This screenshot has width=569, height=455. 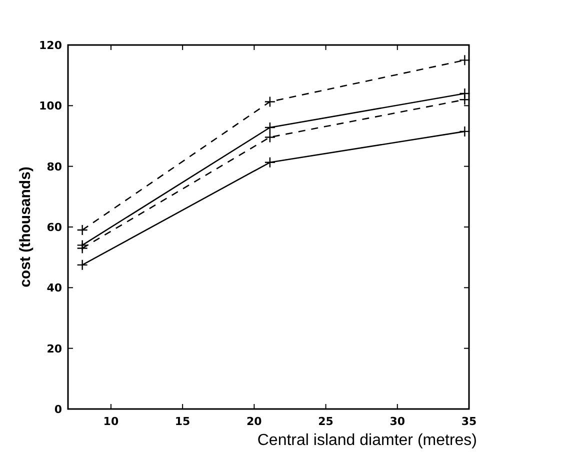 I want to click on x-tick-label: 15, so click(x=182, y=421).